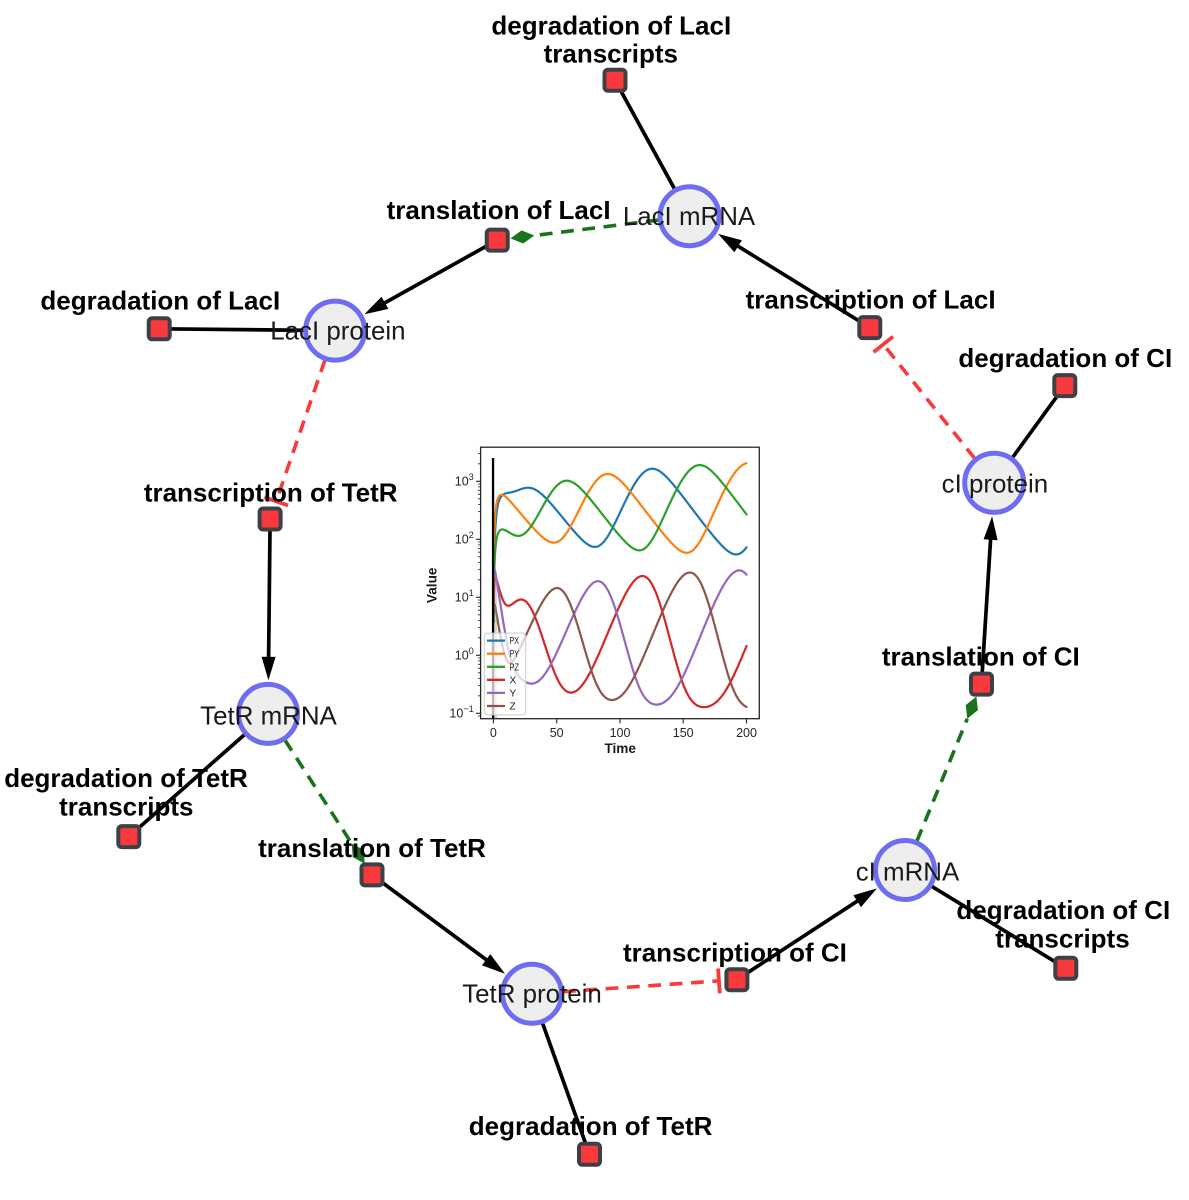  I want to click on svg-text: 101, so click(464, 596).